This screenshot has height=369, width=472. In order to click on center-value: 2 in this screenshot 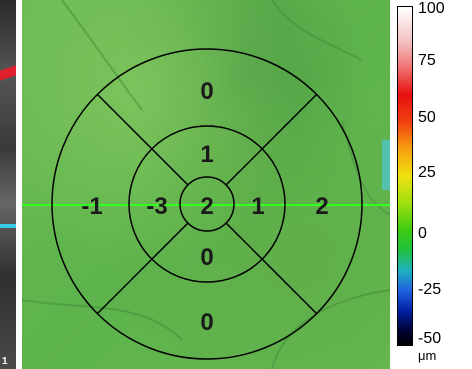, I will do `click(206, 206)`.